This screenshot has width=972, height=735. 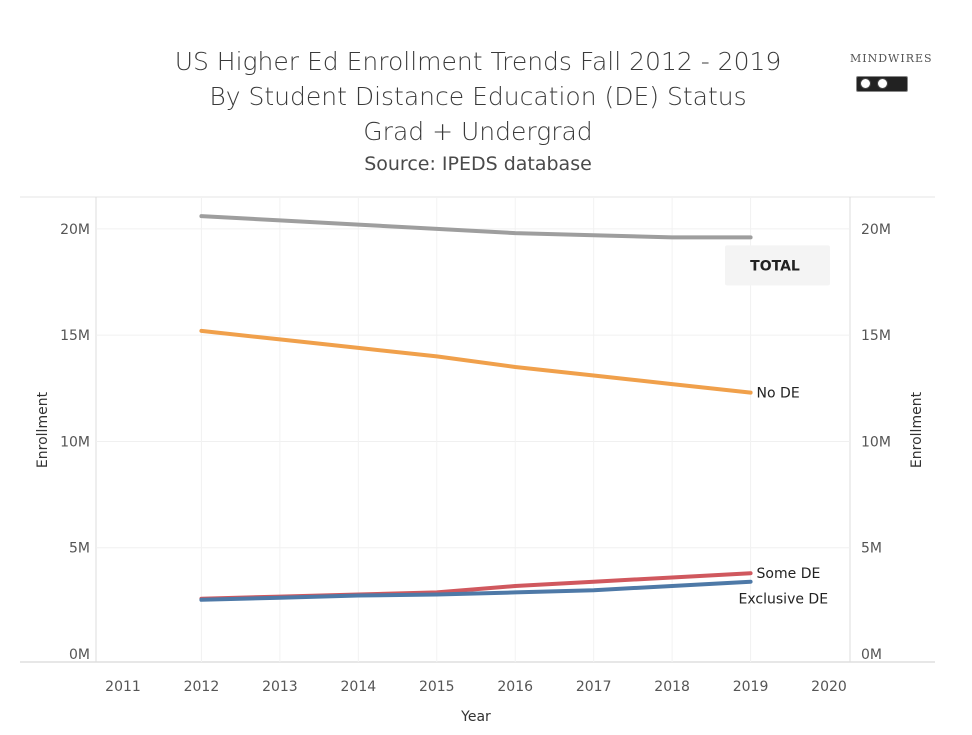 I want to click on series-label-no-de: No DE, so click(x=778, y=394).